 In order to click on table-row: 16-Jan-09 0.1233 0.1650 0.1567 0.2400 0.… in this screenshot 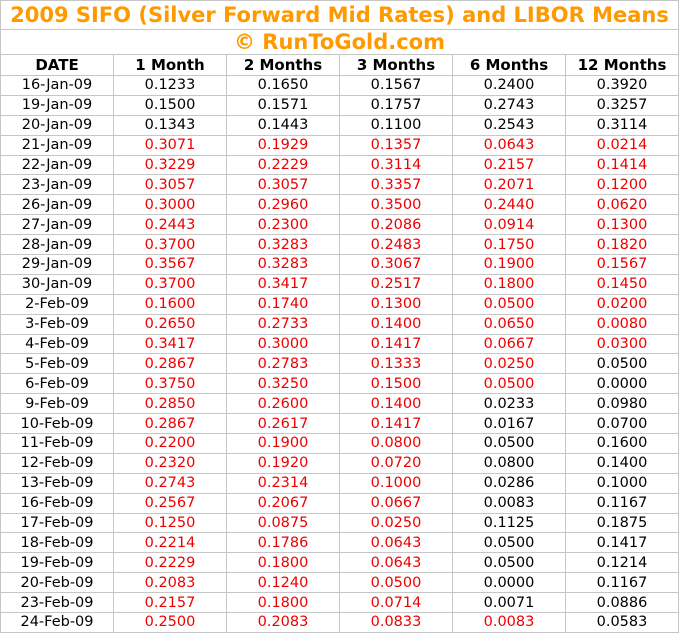, I will do `click(339, 85)`.